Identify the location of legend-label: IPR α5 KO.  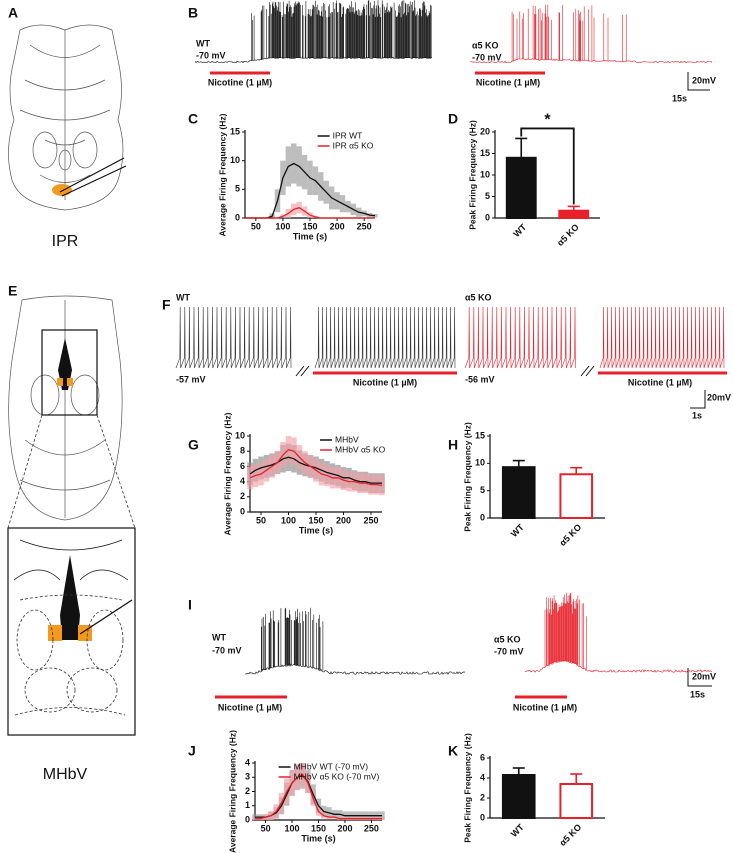
(353, 145).